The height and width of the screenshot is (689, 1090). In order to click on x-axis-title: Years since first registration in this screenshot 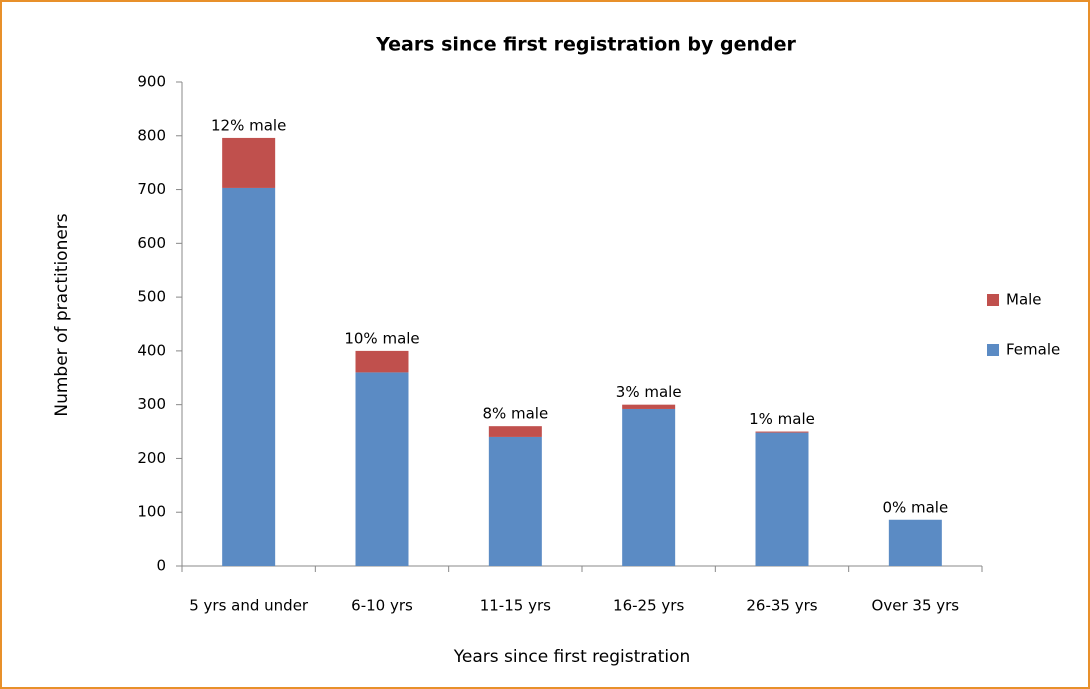, I will do `click(572, 657)`.